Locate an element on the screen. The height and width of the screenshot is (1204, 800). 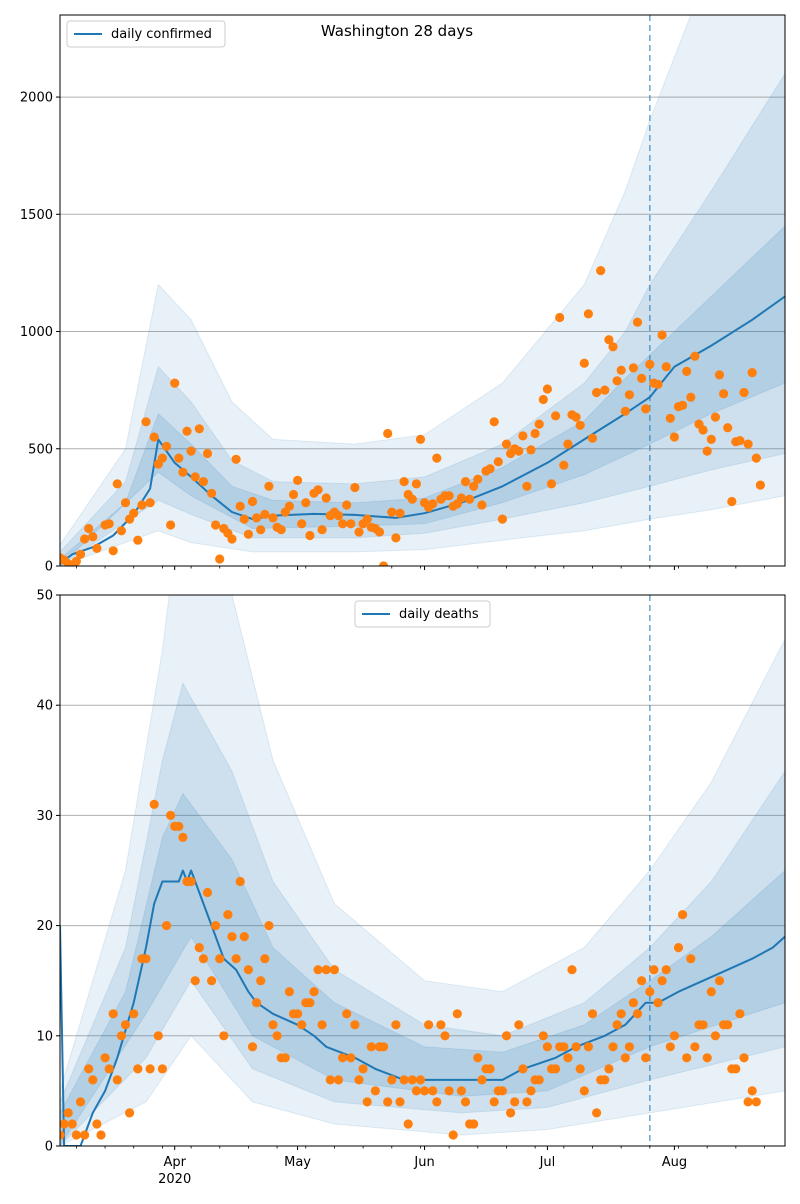
y-tick-label: 30 is located at coordinates (44, 816).